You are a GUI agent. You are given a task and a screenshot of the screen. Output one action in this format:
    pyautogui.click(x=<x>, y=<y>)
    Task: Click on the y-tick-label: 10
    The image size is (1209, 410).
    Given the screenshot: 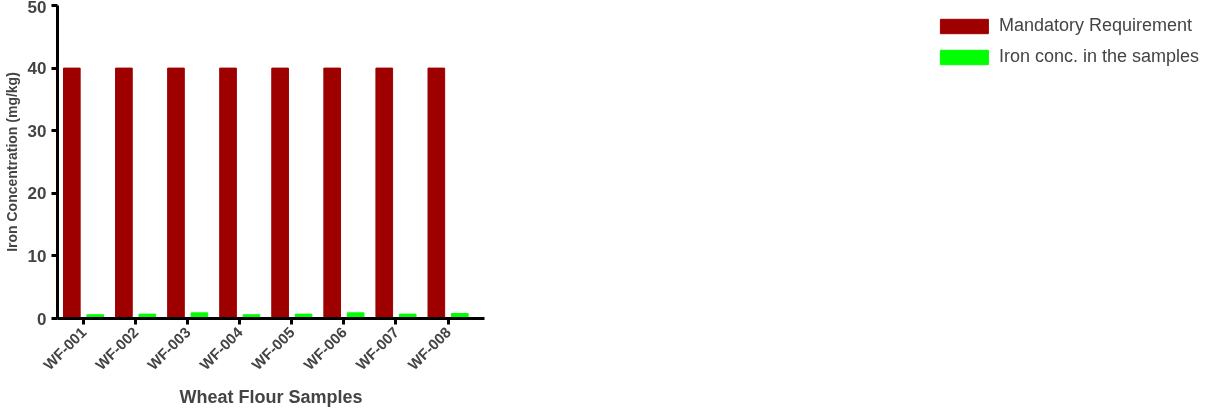 What is the action you would take?
    pyautogui.click(x=37, y=256)
    